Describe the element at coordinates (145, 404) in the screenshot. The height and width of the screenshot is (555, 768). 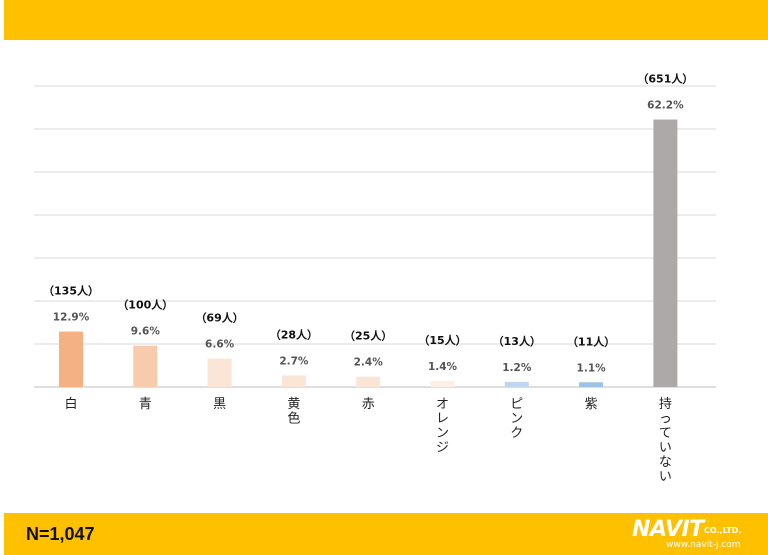
I see `category-label: 青` at that location.